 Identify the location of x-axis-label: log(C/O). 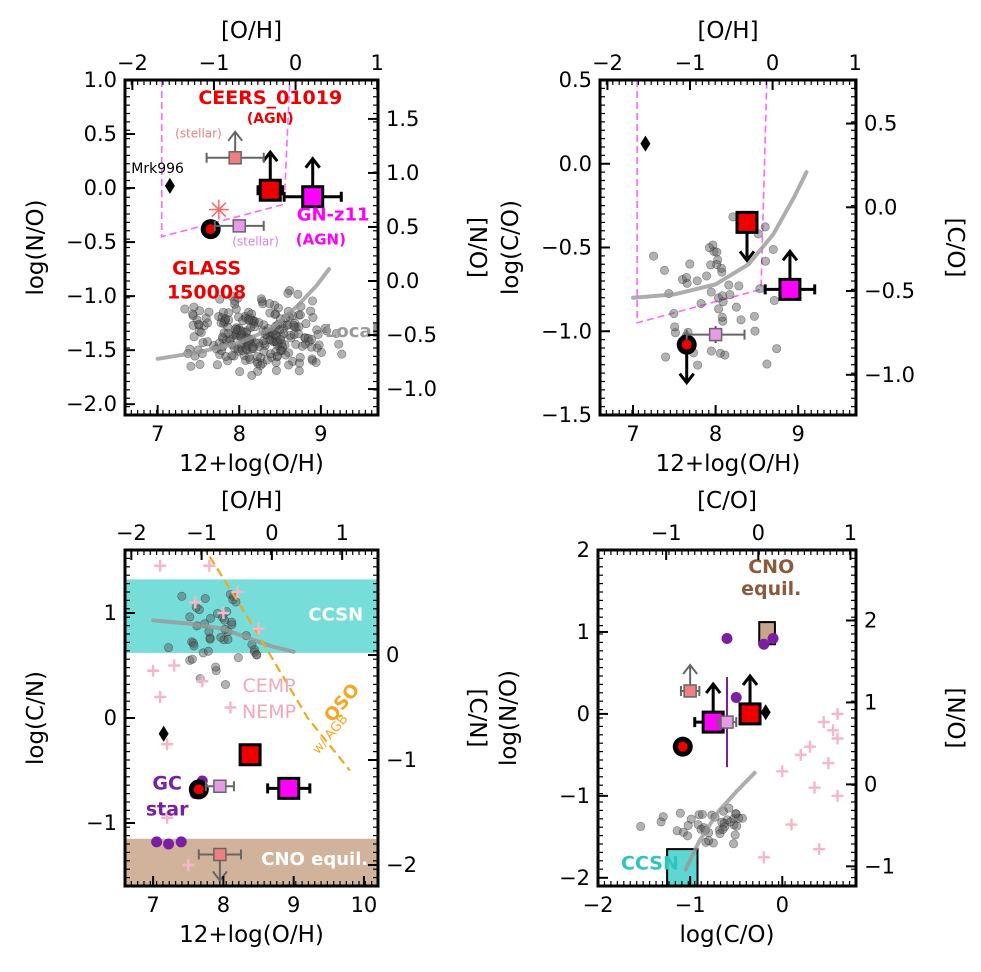
(727, 935).